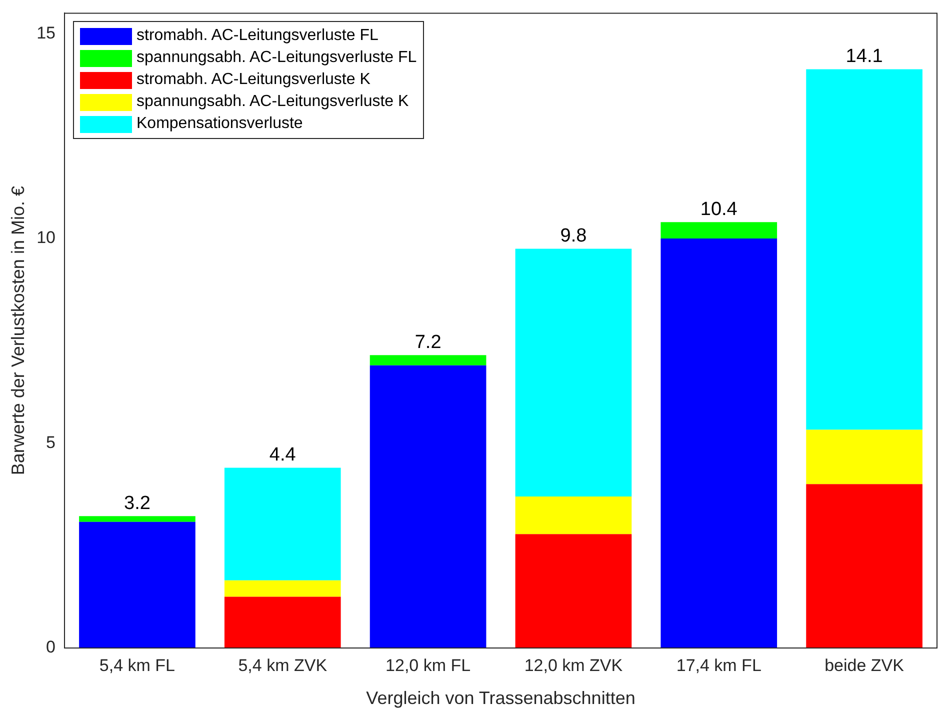 Image resolution: width=941 pixels, height=718 pixels. What do you see at coordinates (574, 665) in the screenshot?
I see `x-tick-label: 12,0 km ZVK` at bounding box center [574, 665].